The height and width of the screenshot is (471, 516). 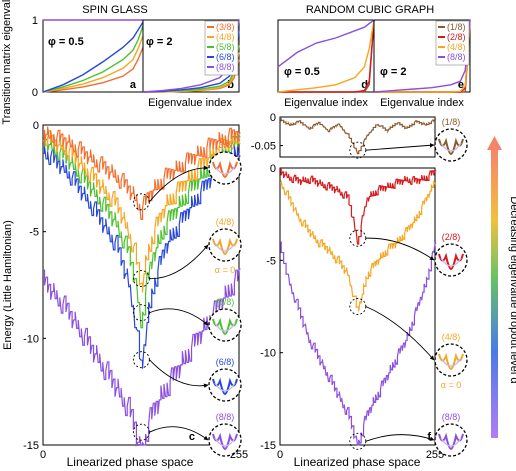 I want to click on inset-label: (6/8), so click(x=225, y=362).